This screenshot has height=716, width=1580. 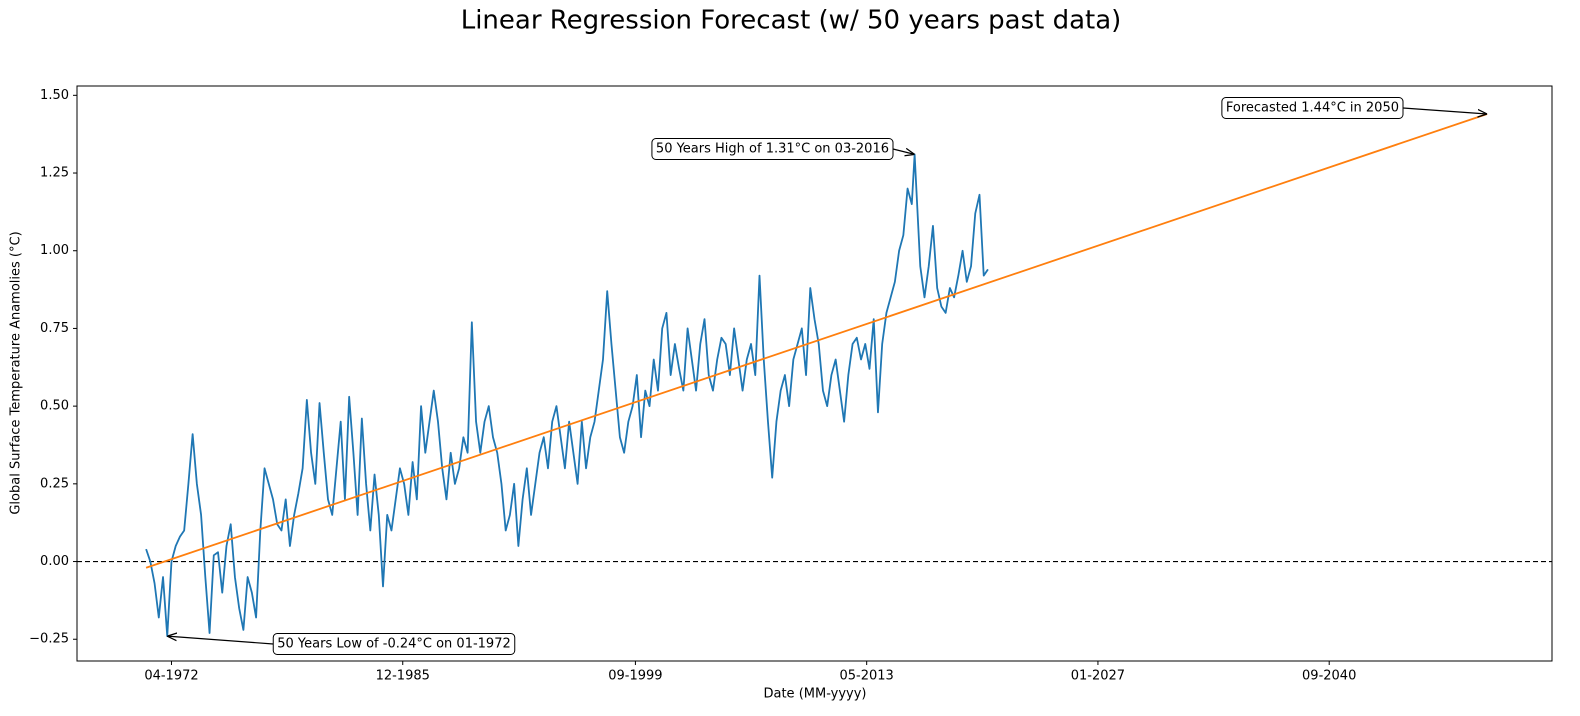 What do you see at coordinates (772, 149) in the screenshot?
I see `annotation-text: 50 Years High of 1.31°C on 03-2016` at bounding box center [772, 149].